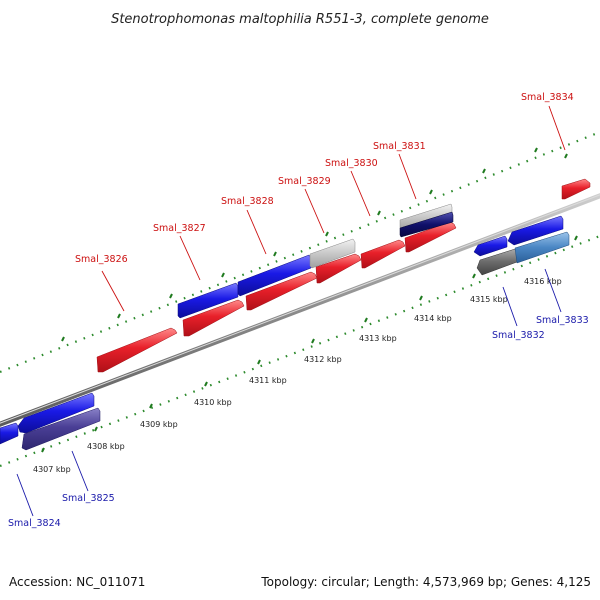  What do you see at coordinates (433, 318) in the screenshot?
I see `scale-label: 4314 kbp` at bounding box center [433, 318].